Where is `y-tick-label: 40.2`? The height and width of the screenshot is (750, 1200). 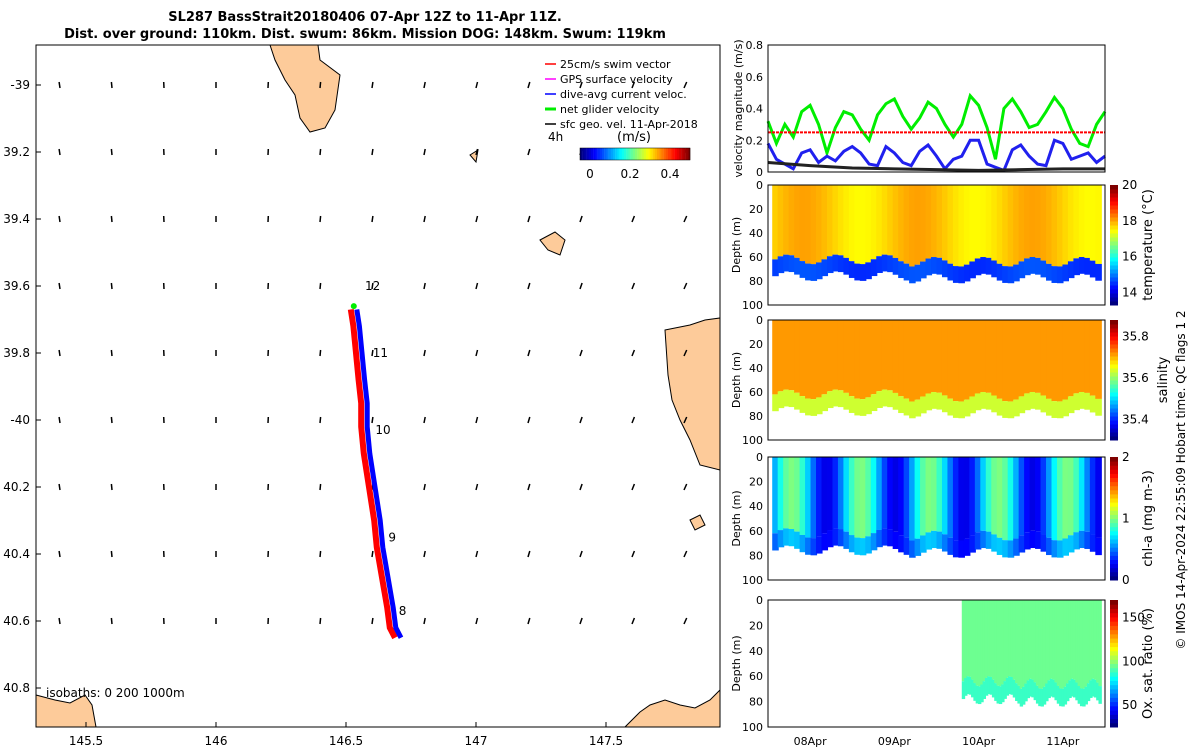
y-tick-label: 40.2 is located at coordinates (16, 487).